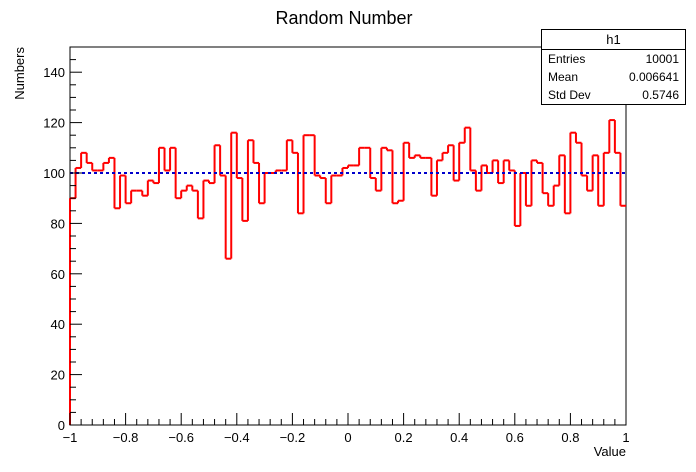 The height and width of the screenshot is (472, 696). What do you see at coordinates (567, 59) in the screenshot?
I see `stats-label: Entries` at bounding box center [567, 59].